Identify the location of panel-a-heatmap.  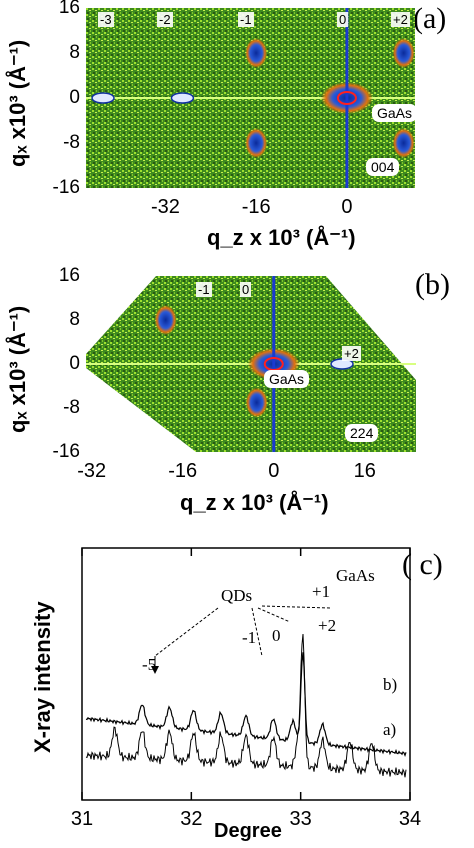
(250, 98).